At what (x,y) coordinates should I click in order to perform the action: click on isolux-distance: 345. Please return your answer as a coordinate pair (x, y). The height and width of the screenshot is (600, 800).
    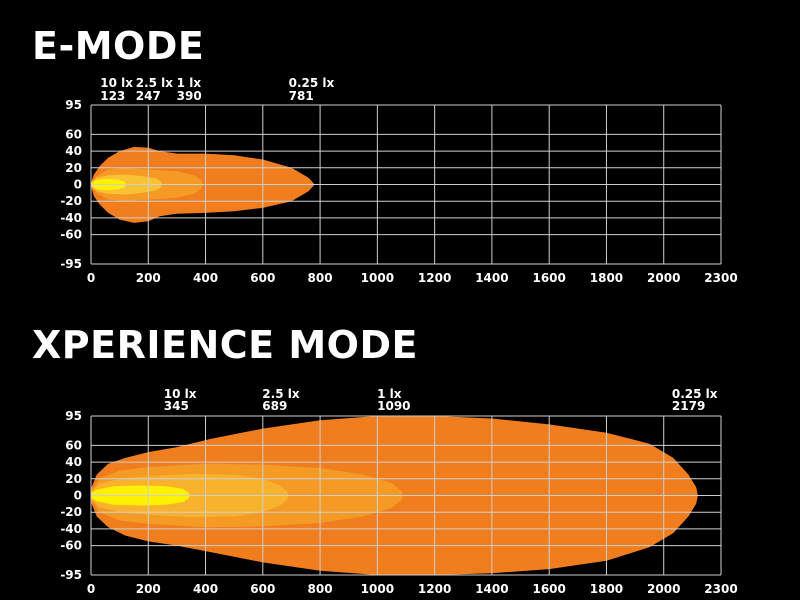
    Looking at the image, I should click on (176, 406).